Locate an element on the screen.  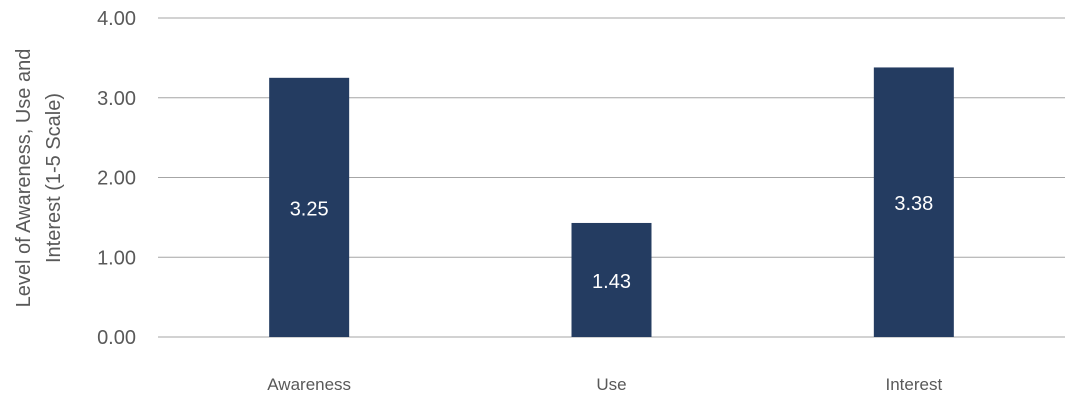
bar-awareness is located at coordinates (309, 207).